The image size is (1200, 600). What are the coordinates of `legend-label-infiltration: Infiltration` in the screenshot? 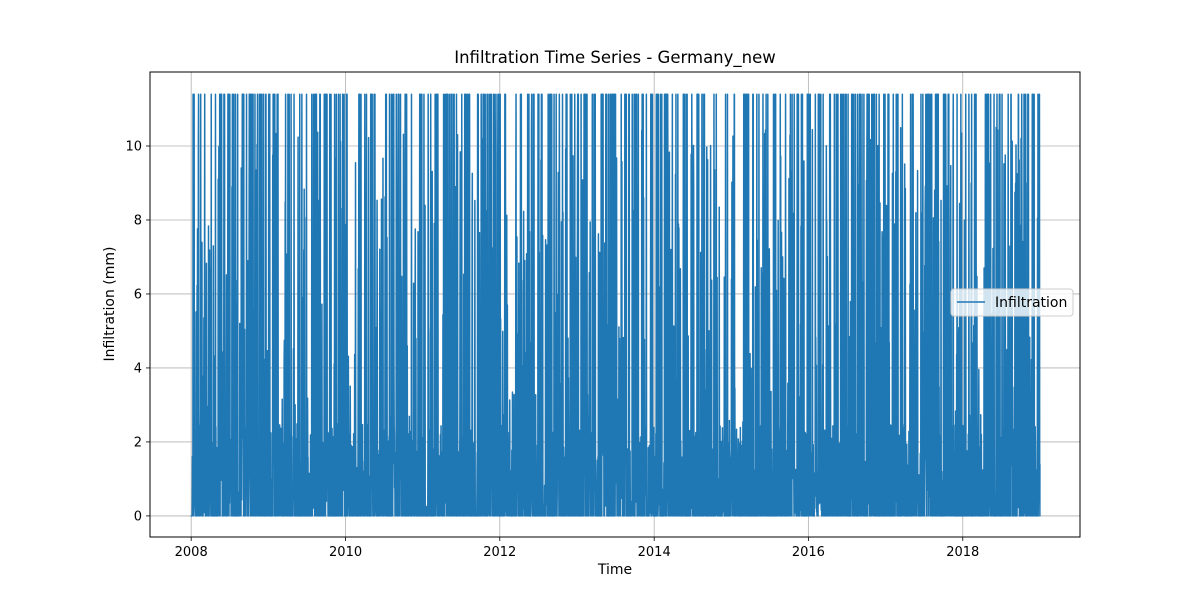 It's located at (1031, 303).